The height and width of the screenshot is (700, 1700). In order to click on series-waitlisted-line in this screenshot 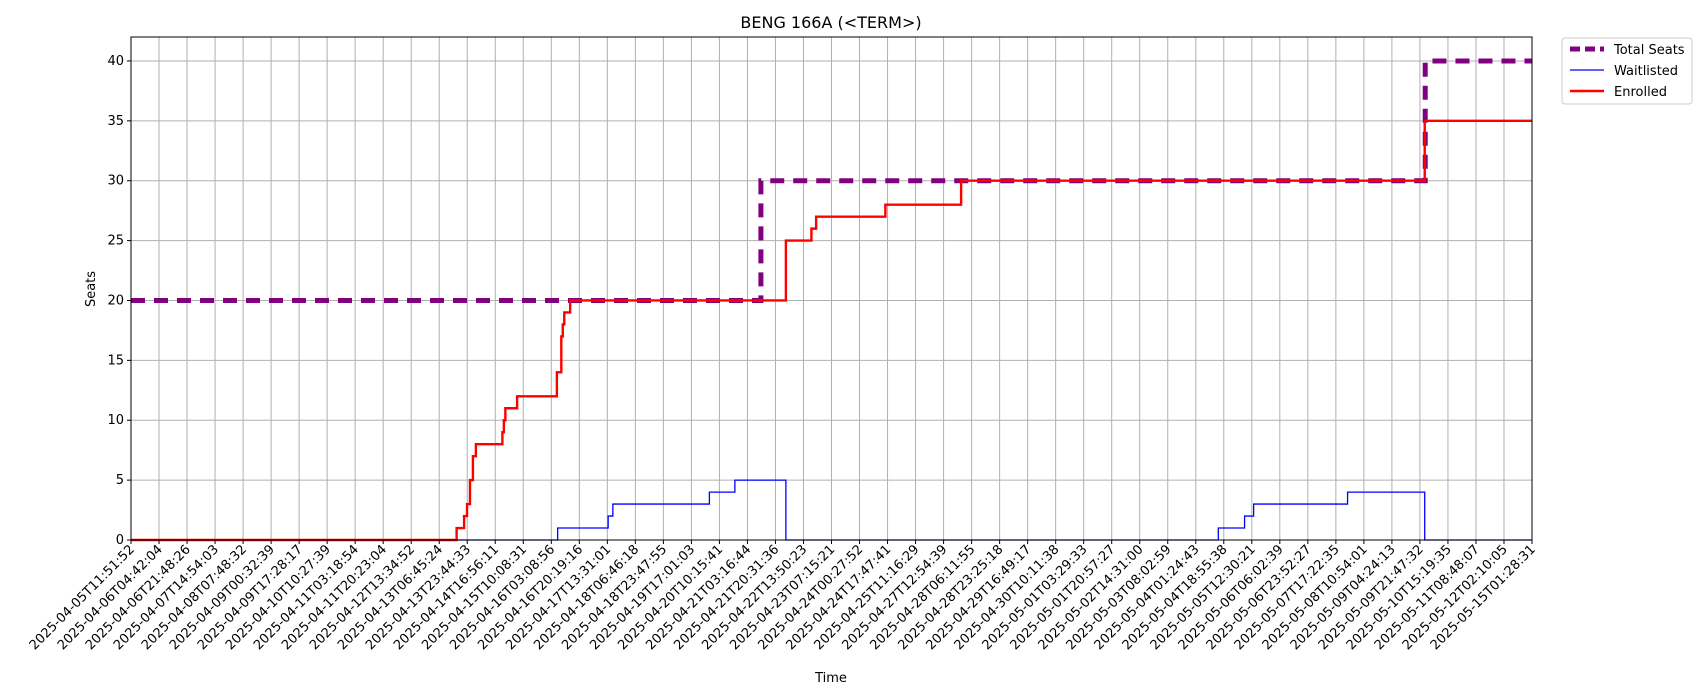, I will do `click(831, 510)`.